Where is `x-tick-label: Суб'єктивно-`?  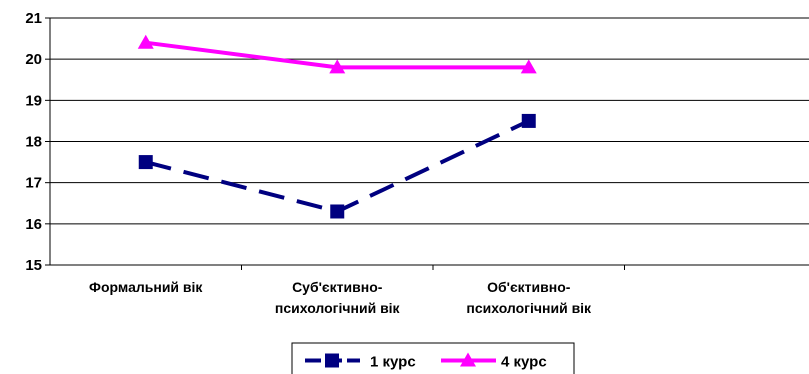
x-tick-label: Суб'єктивно- is located at coordinates (337, 287).